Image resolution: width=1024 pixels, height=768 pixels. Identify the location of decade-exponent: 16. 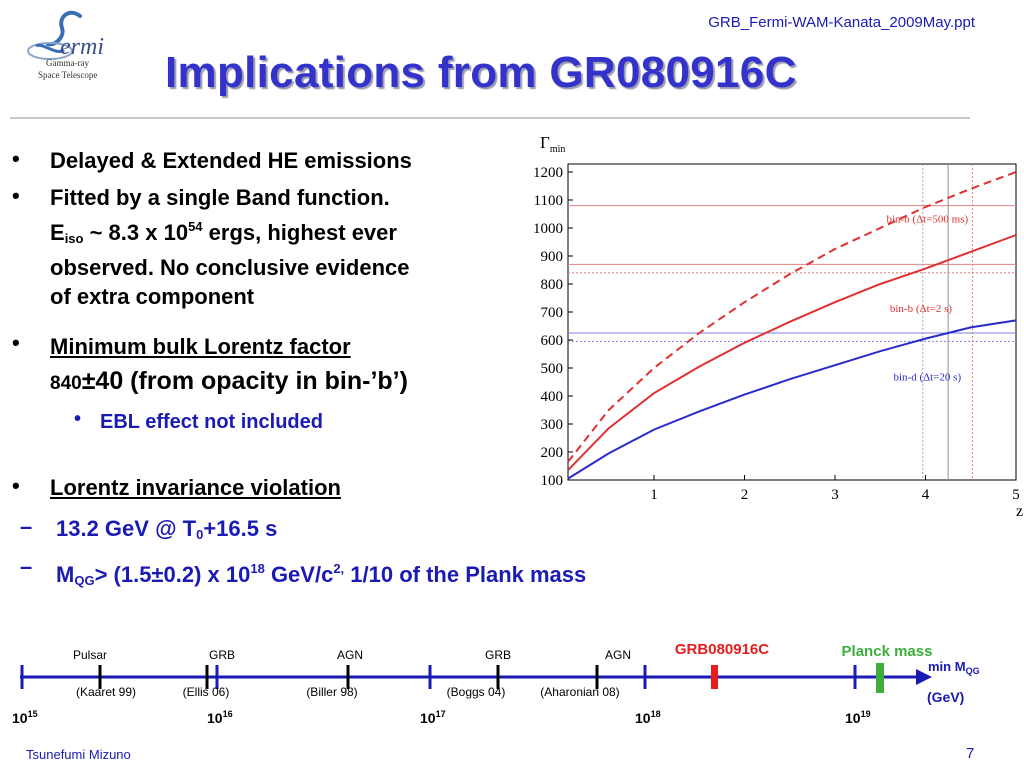
(228, 714).